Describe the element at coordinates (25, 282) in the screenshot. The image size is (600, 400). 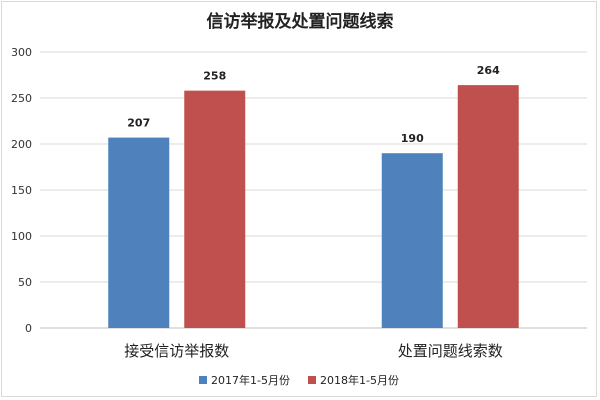
I see `y-tick-label: 50` at that location.